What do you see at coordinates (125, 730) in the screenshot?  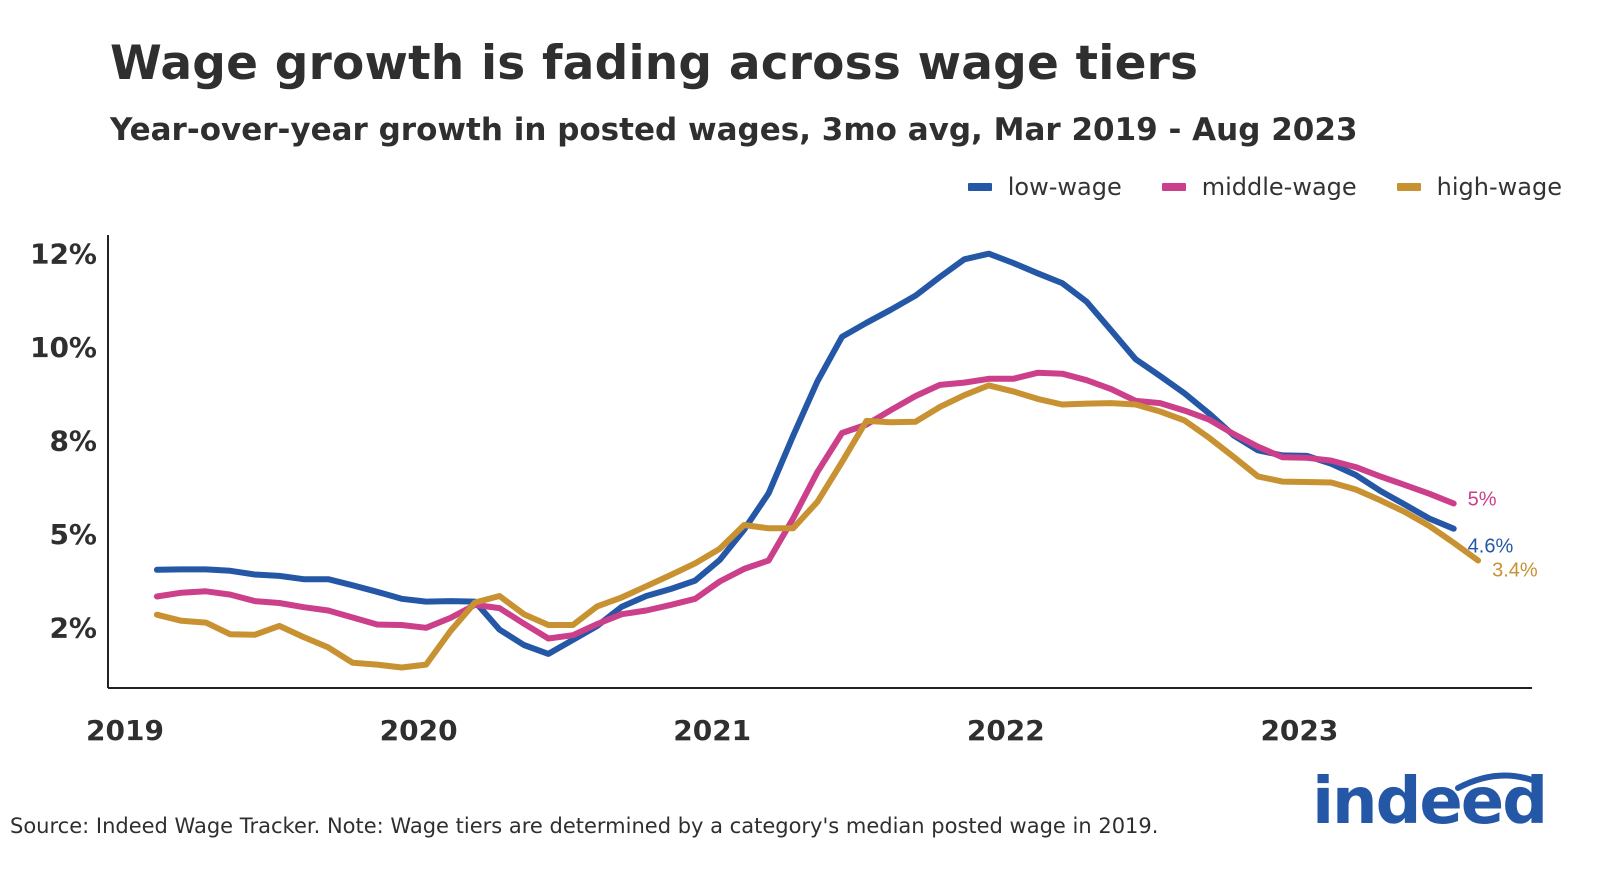 I see `x-tick-label: 2019` at bounding box center [125, 730].